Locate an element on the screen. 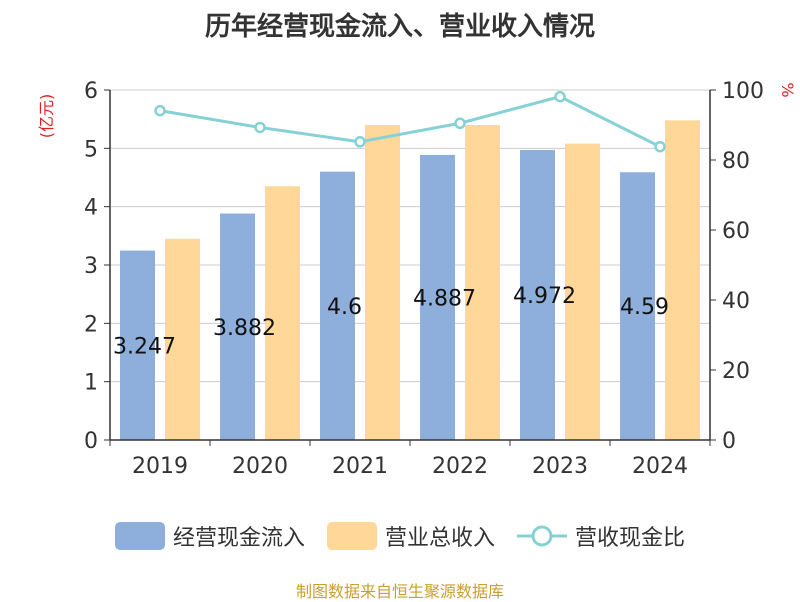 This screenshot has height=602, width=800. legend-item-cash-ratio: 营收现金比 is located at coordinates (601, 536).